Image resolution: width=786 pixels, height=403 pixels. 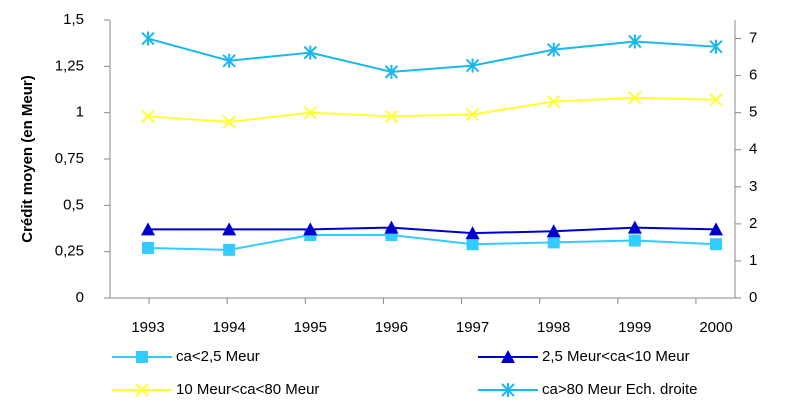 What do you see at coordinates (69, 65) in the screenshot?
I see `y-tick-label: 1,25` at bounding box center [69, 65].